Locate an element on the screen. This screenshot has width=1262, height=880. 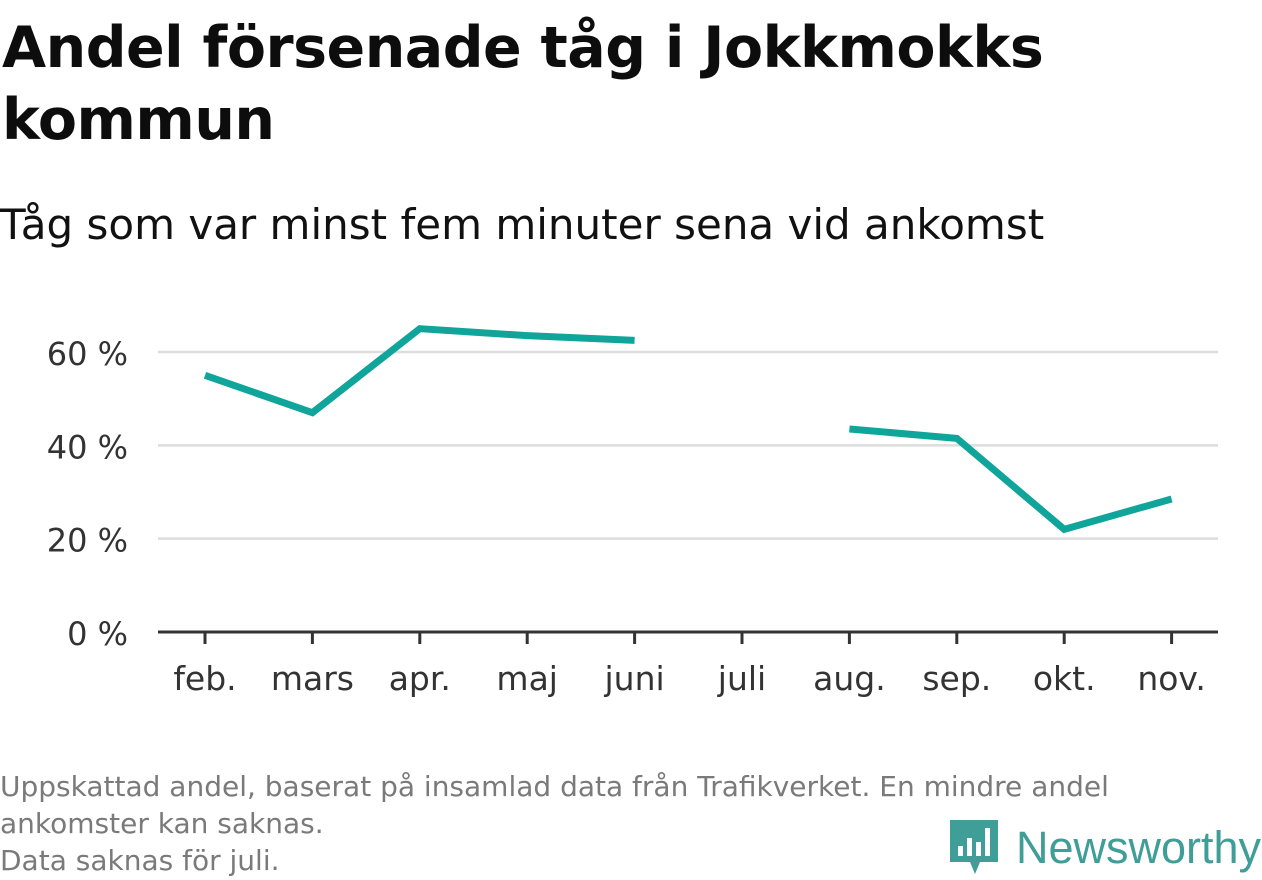
y-tick-label: 20 % is located at coordinates (87, 541).